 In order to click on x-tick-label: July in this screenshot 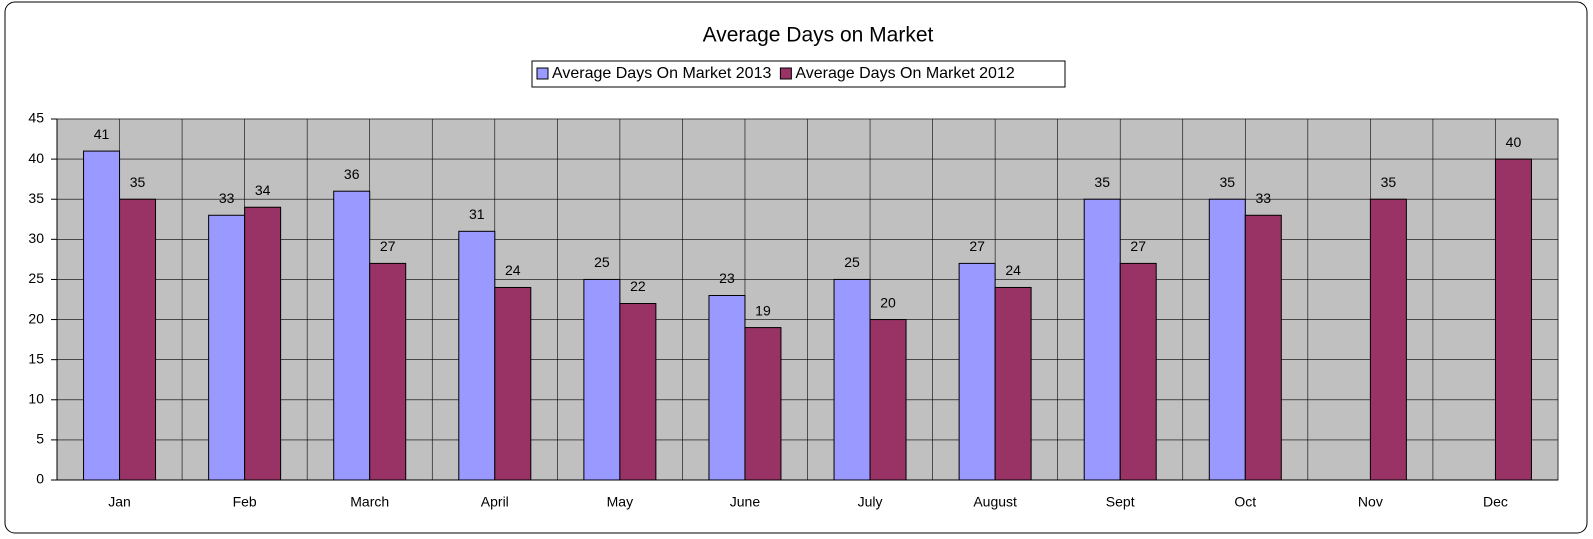, I will do `click(870, 502)`.